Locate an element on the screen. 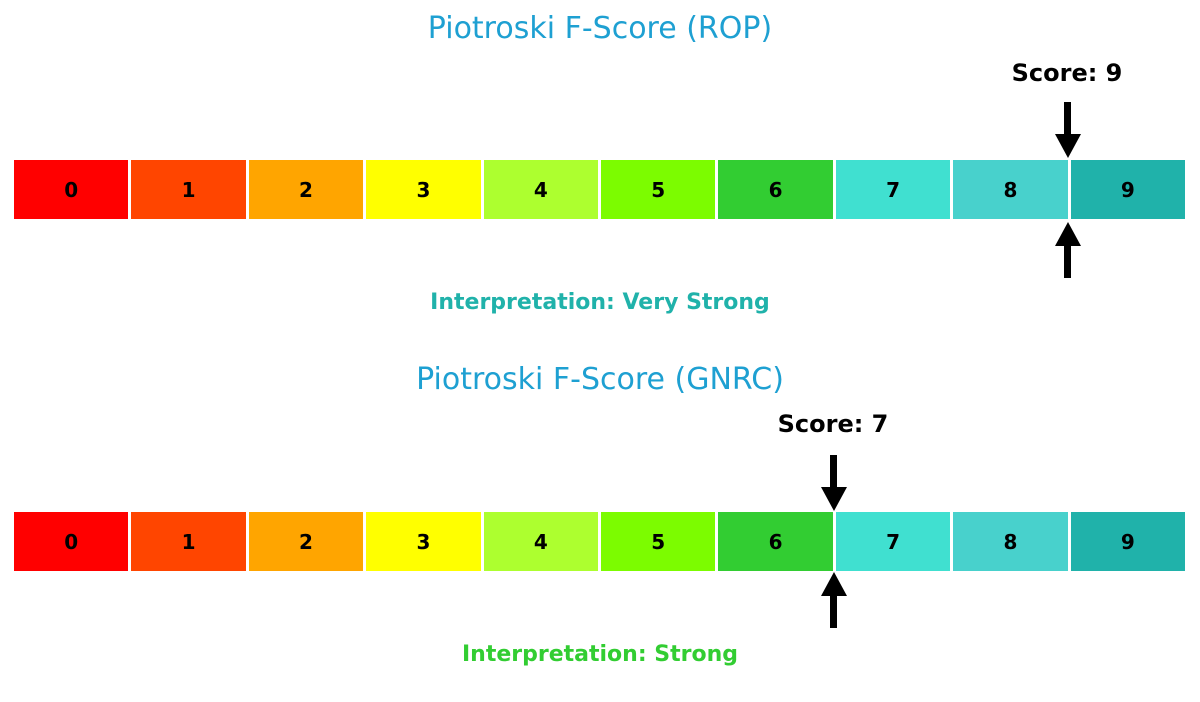 The width and height of the screenshot is (1200, 702). fscore-scale-bar-gnrc: 0 1 2 3 4 5 6 7 8 9 is located at coordinates (600, 541).